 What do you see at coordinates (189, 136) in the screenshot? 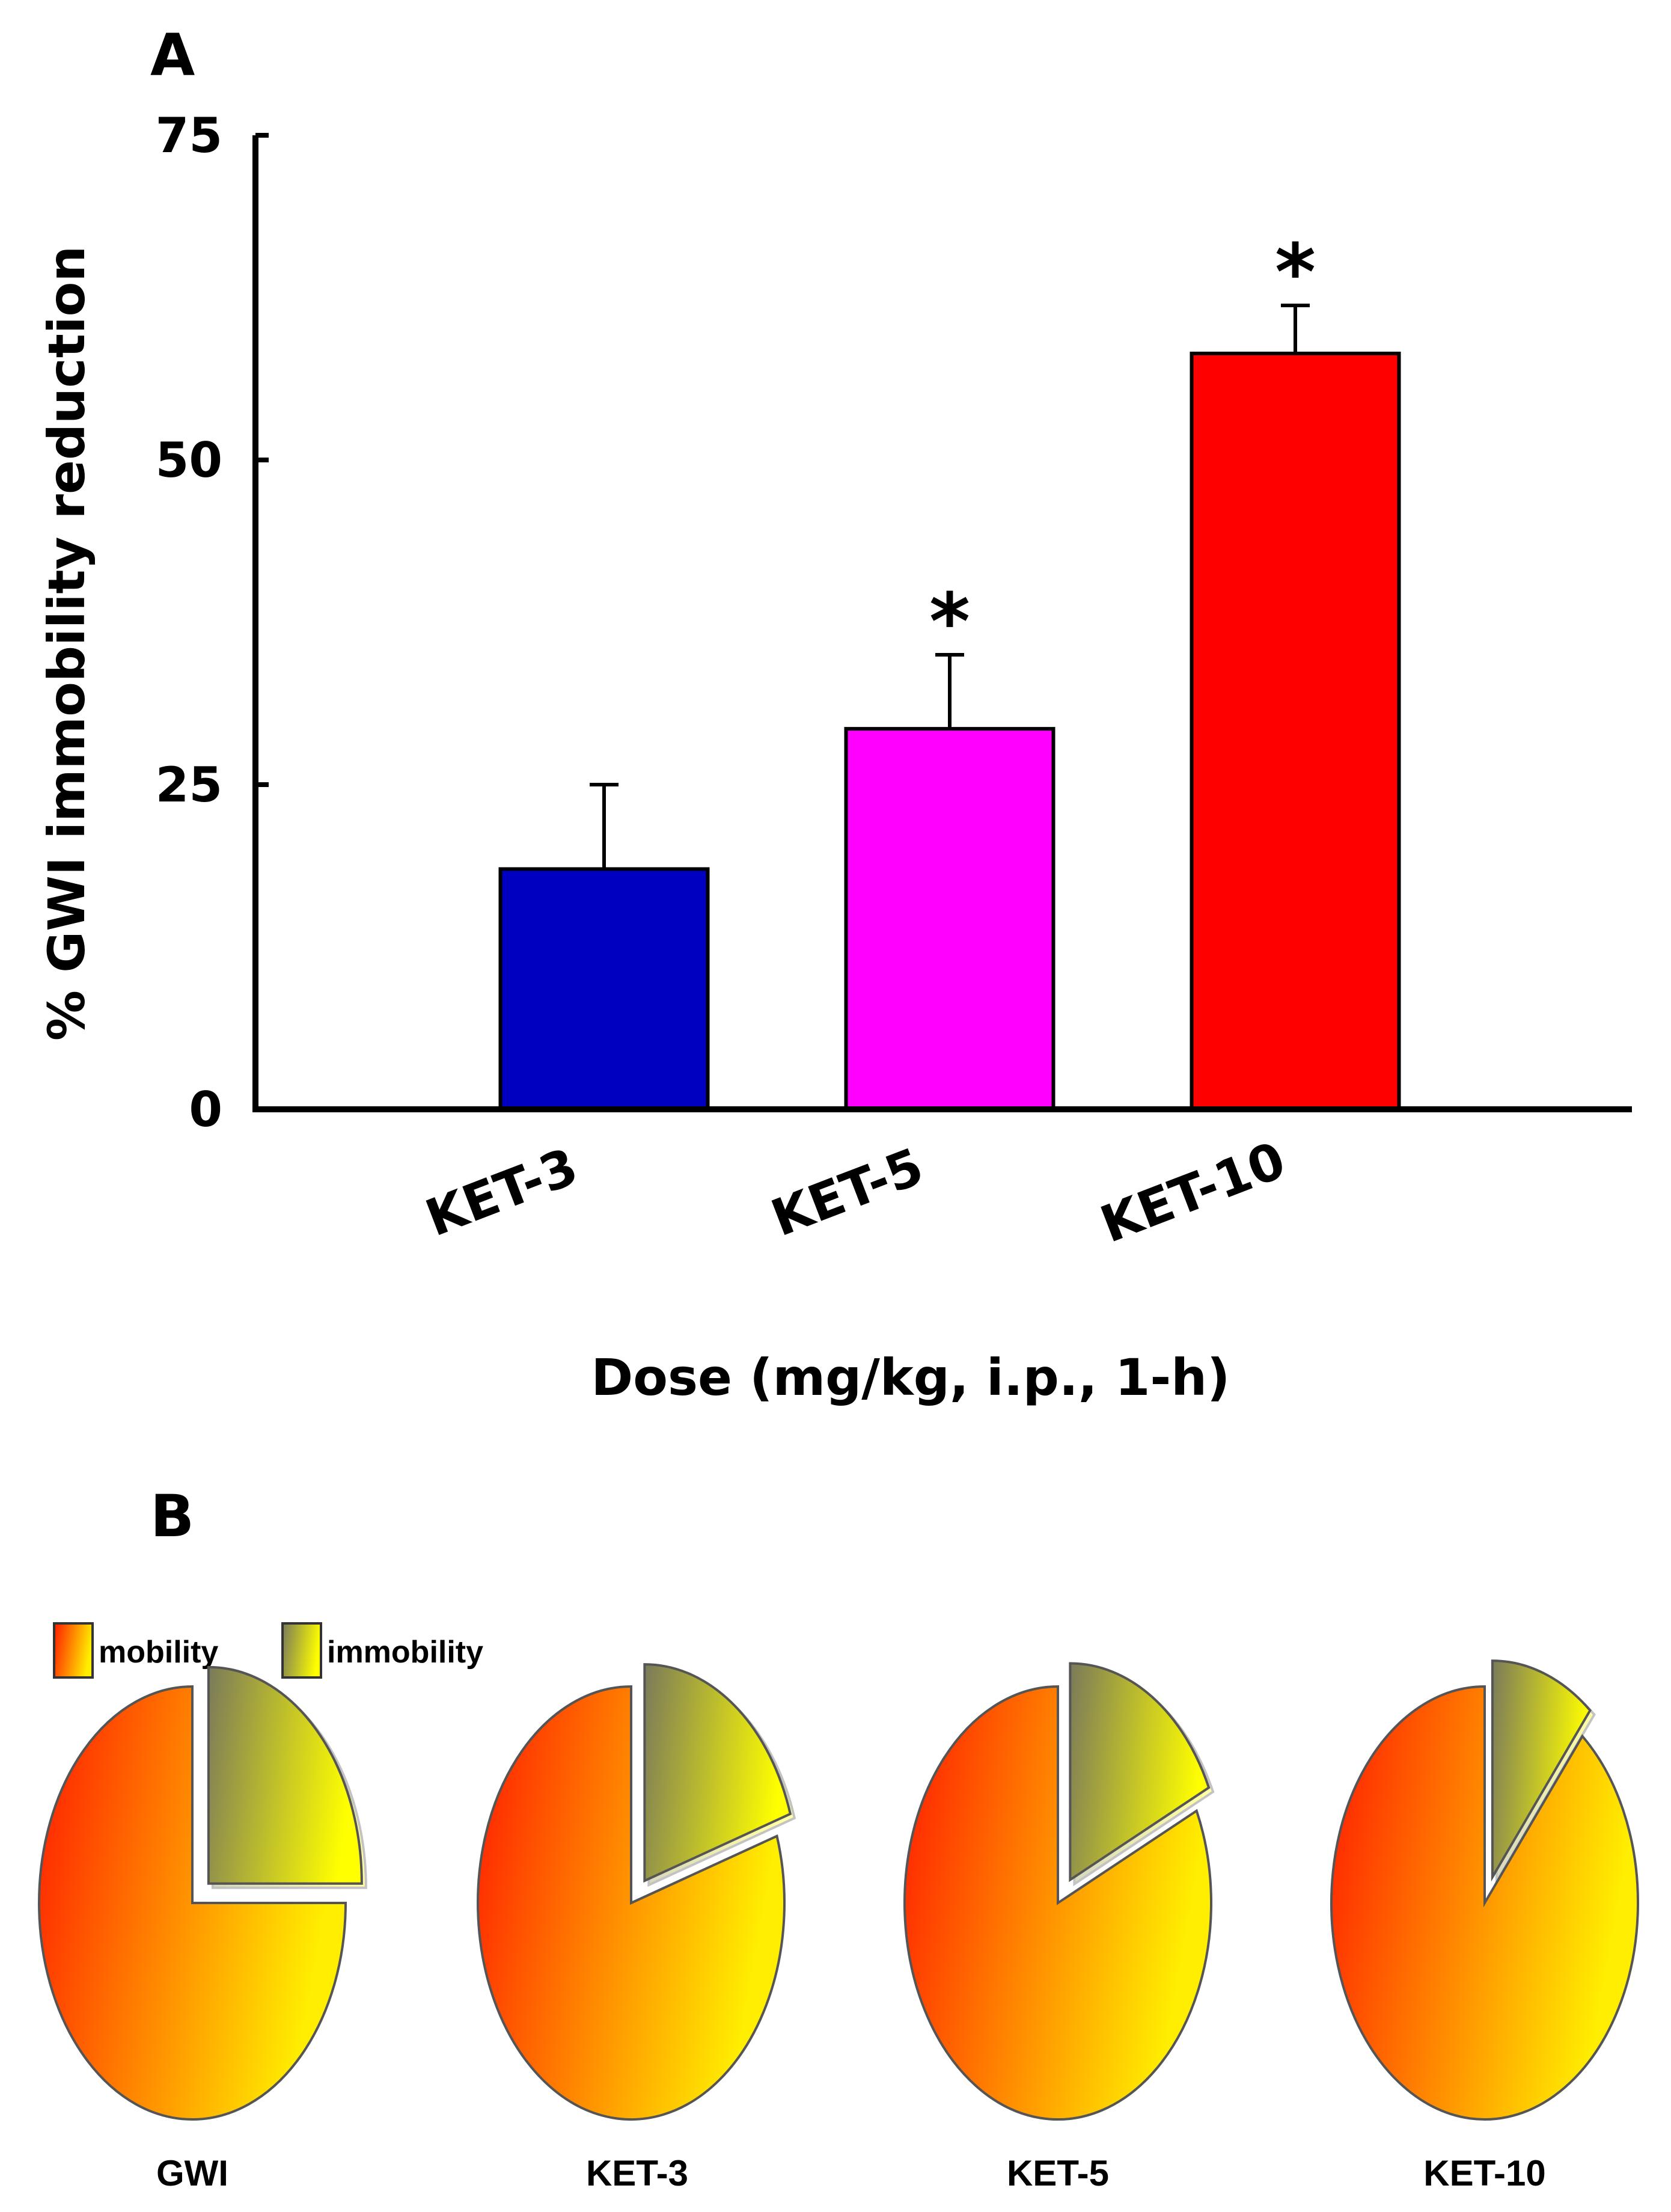
I see `y-tick-label: 75` at bounding box center [189, 136].